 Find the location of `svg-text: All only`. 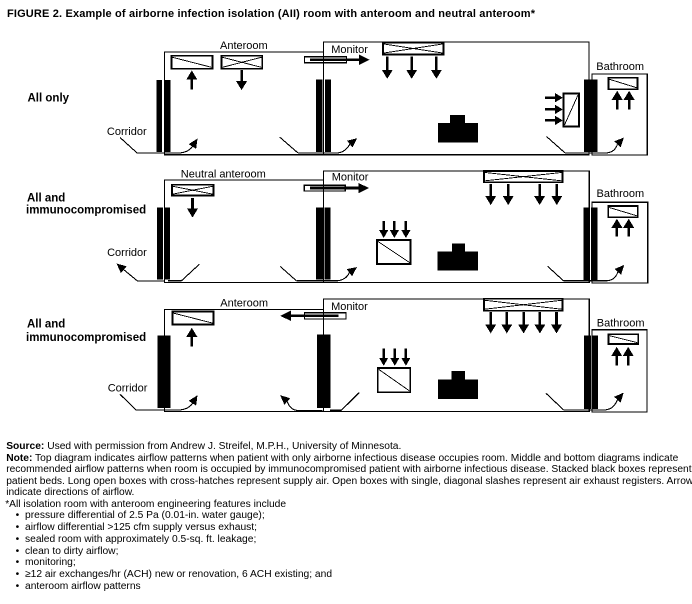

svg-text: All only is located at coordinates (49, 99).